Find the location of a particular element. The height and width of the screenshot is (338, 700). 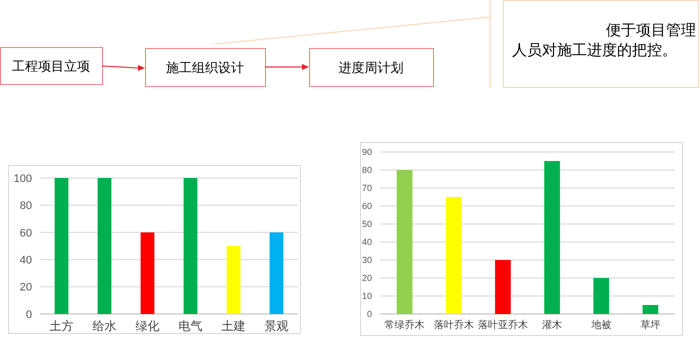

y-tick-label: 50 is located at coordinates (367, 224).